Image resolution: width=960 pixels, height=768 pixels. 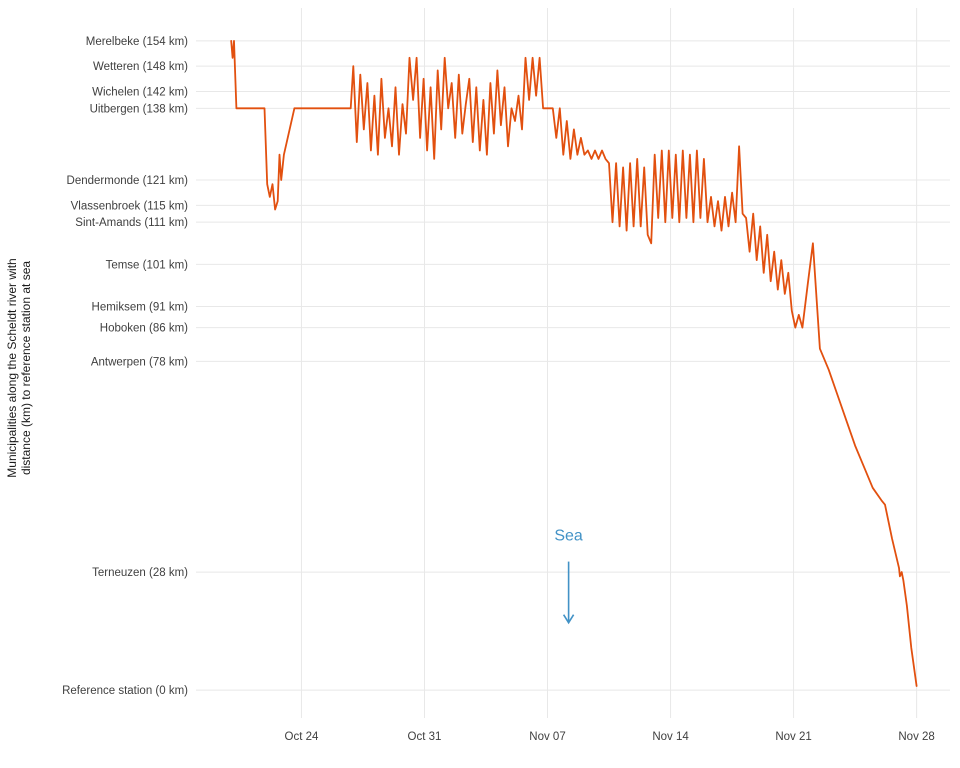 What do you see at coordinates (128, 181) in the screenshot?
I see `y-tick-label: Dendermonde (121 km)` at bounding box center [128, 181].